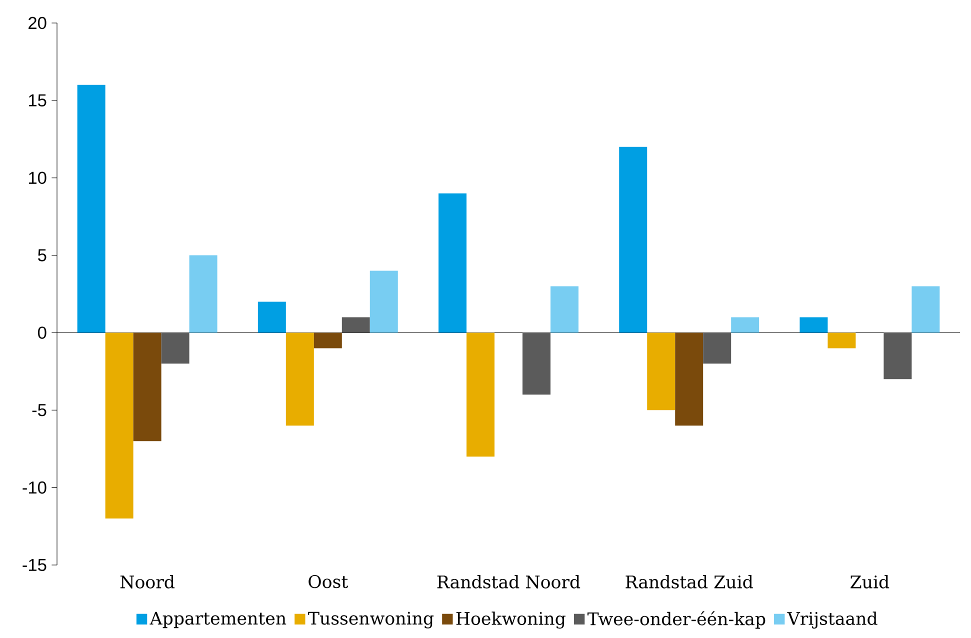 Image resolution: width=971 pixels, height=638 pixels. Describe the element at coordinates (689, 581) in the screenshot. I see `x-tick-label: Randstad Zuid` at that location.